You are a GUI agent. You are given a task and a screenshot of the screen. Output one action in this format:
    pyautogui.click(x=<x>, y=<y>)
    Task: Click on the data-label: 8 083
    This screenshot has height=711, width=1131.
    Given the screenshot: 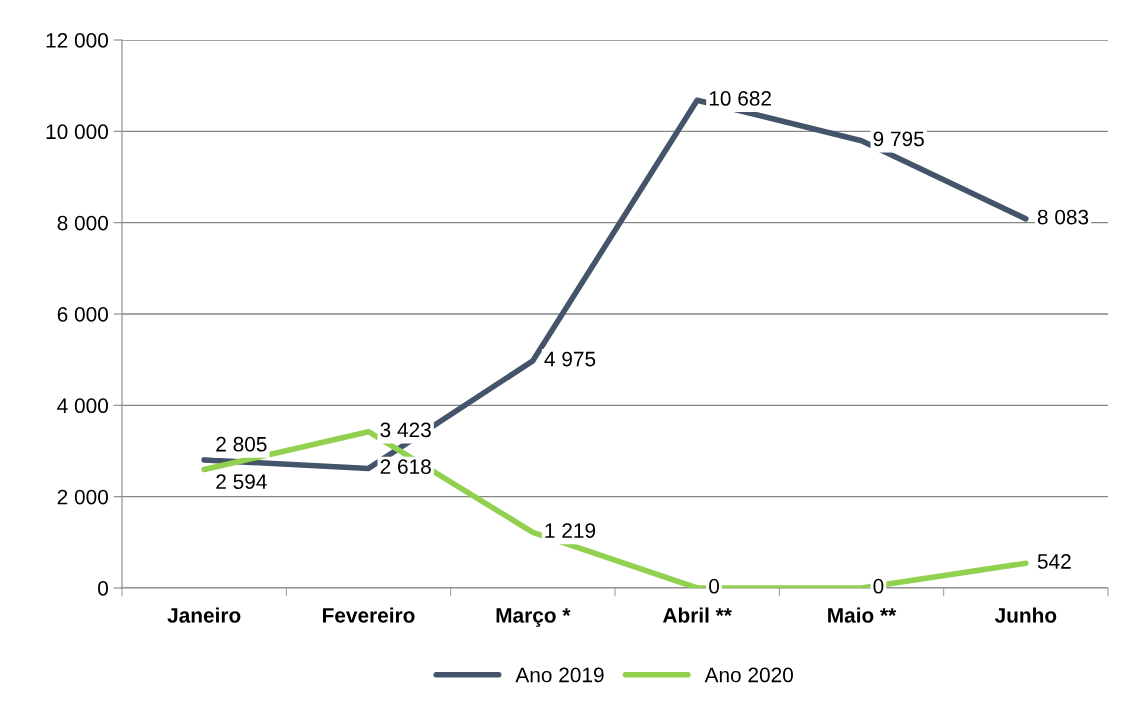 What is the action you would take?
    pyautogui.click(x=1063, y=217)
    